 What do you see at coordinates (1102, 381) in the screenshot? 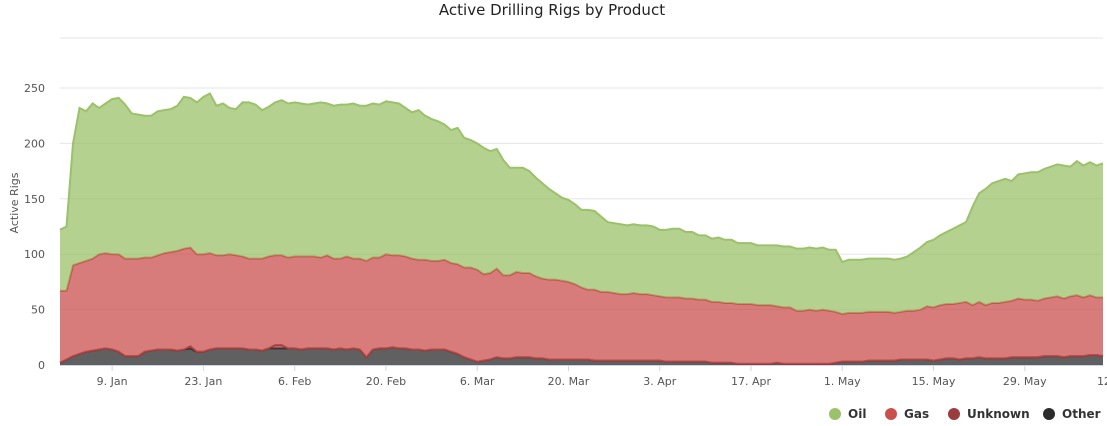
I see `x-tick-label: 12. Jun` at bounding box center [1102, 381].